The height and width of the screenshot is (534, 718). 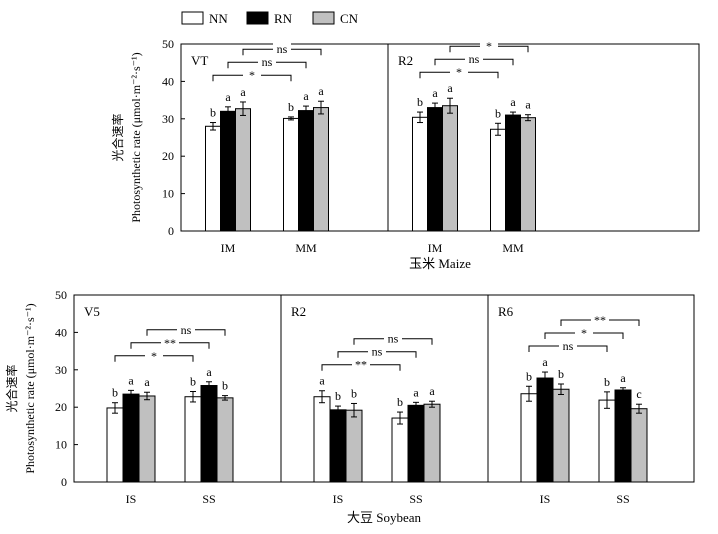 I want to click on bar-rn-im, so click(x=435, y=169).